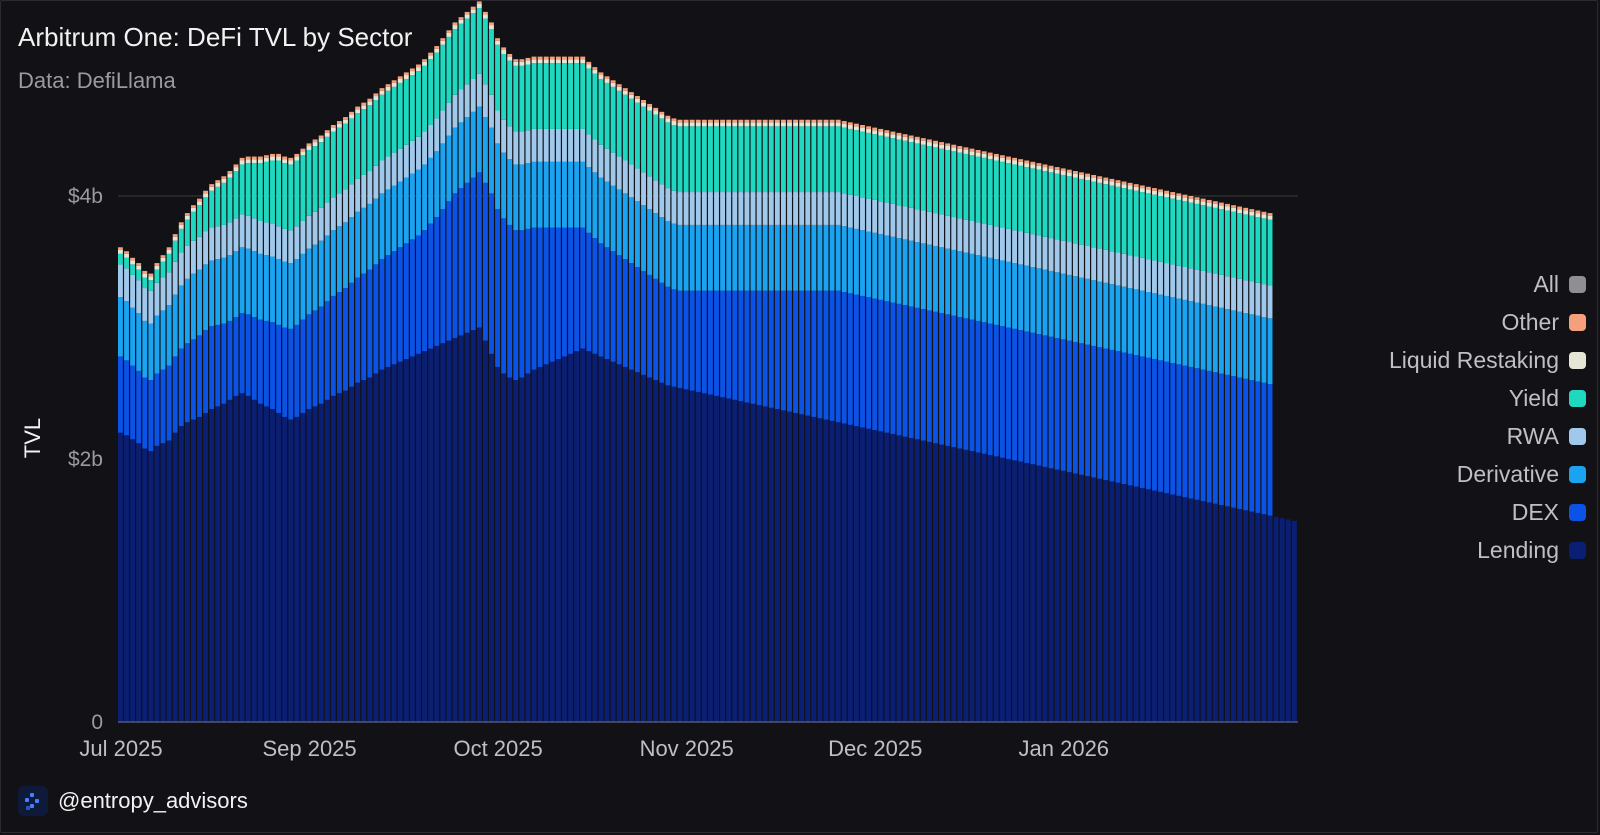  Describe the element at coordinates (1446, 284) in the screenshot. I see `legend-item-all: All` at that location.